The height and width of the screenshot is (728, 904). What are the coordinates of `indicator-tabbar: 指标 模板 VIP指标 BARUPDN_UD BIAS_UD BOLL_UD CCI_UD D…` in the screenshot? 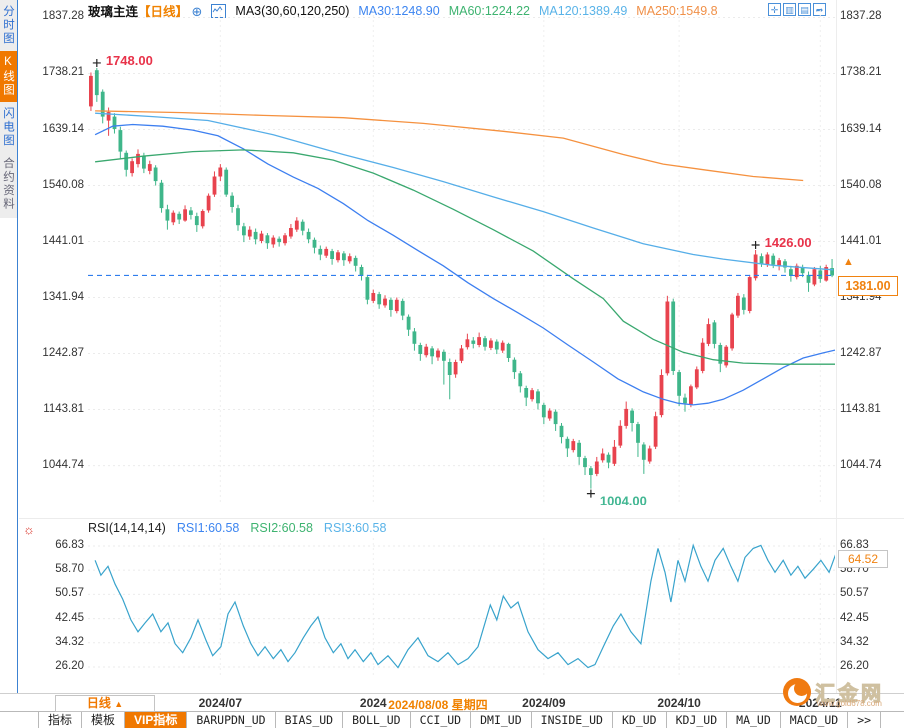 It's located at (452, 719).